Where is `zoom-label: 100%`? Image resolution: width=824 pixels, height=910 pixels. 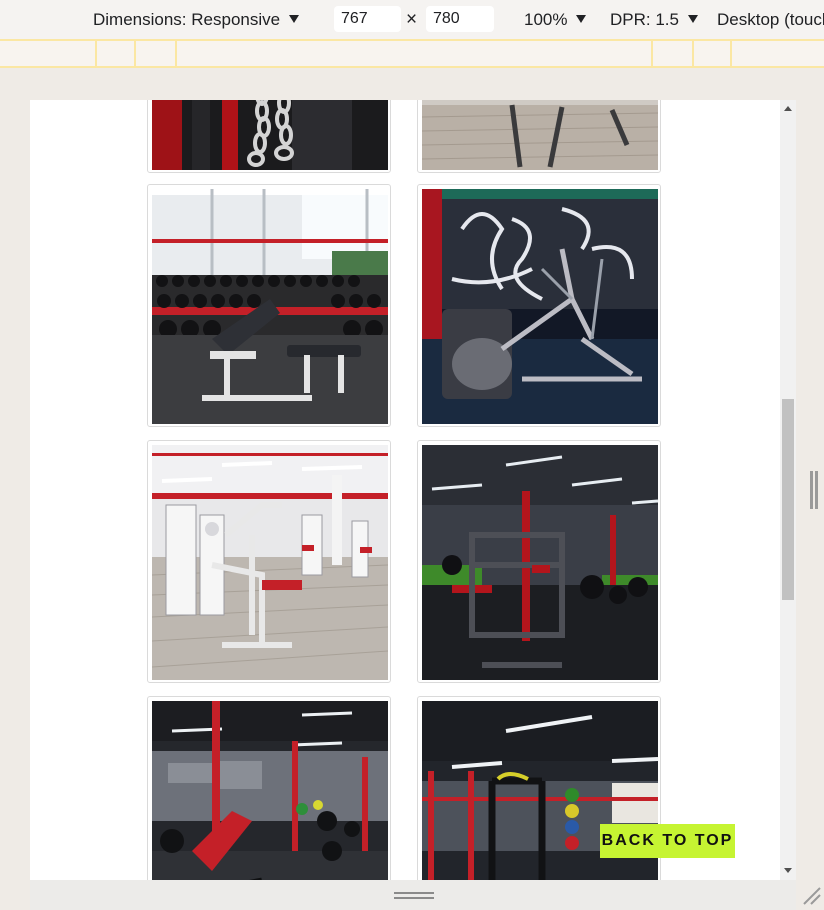
zoom-label: 100% is located at coordinates (546, 19).